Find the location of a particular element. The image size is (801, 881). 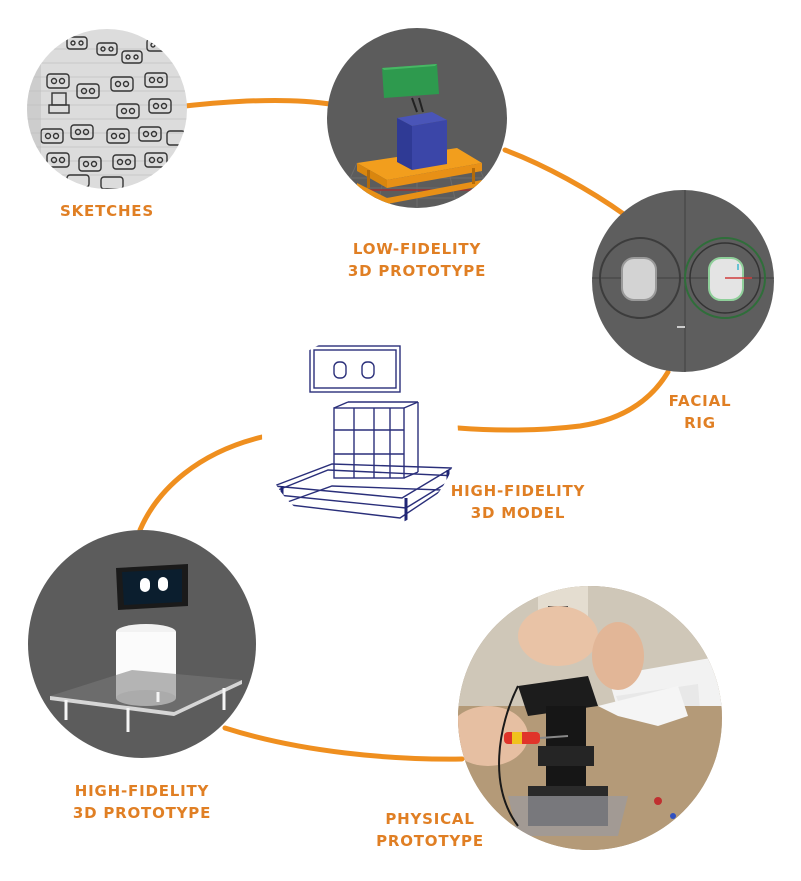

label-line: RIG is located at coordinates (700, 423).